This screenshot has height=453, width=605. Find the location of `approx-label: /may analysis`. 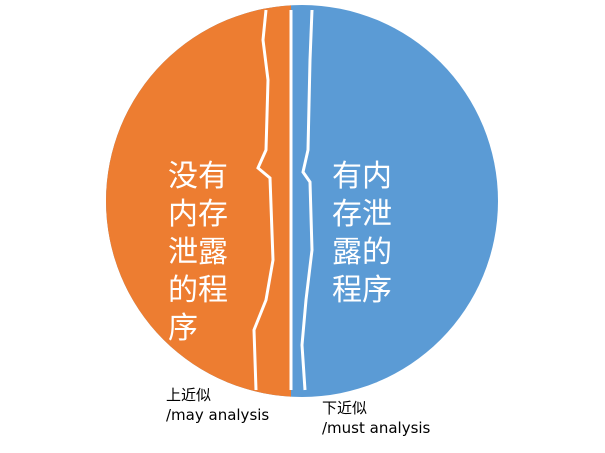

approx-label: /may analysis is located at coordinates (217, 415).